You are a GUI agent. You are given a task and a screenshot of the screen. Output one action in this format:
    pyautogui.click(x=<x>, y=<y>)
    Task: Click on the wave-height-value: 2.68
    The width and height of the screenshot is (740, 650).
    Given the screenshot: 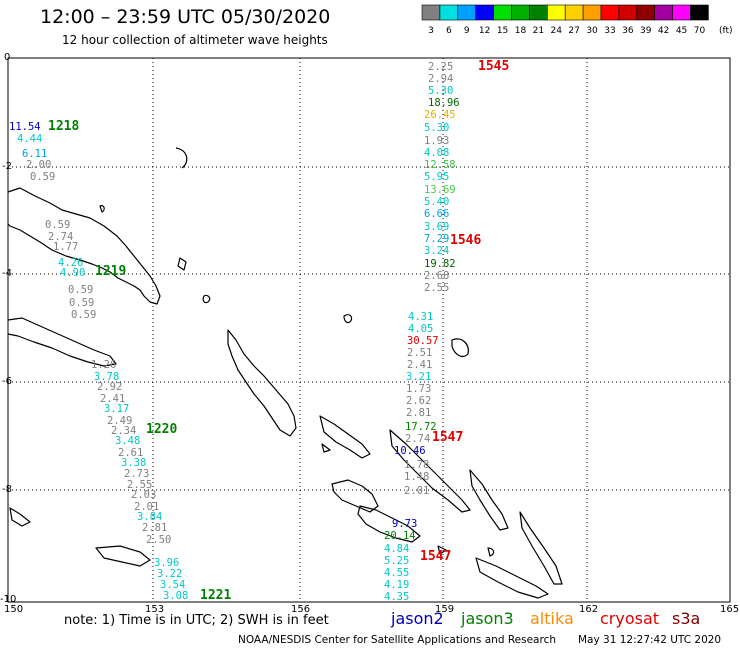 What is the action you would take?
    pyautogui.click(x=437, y=276)
    